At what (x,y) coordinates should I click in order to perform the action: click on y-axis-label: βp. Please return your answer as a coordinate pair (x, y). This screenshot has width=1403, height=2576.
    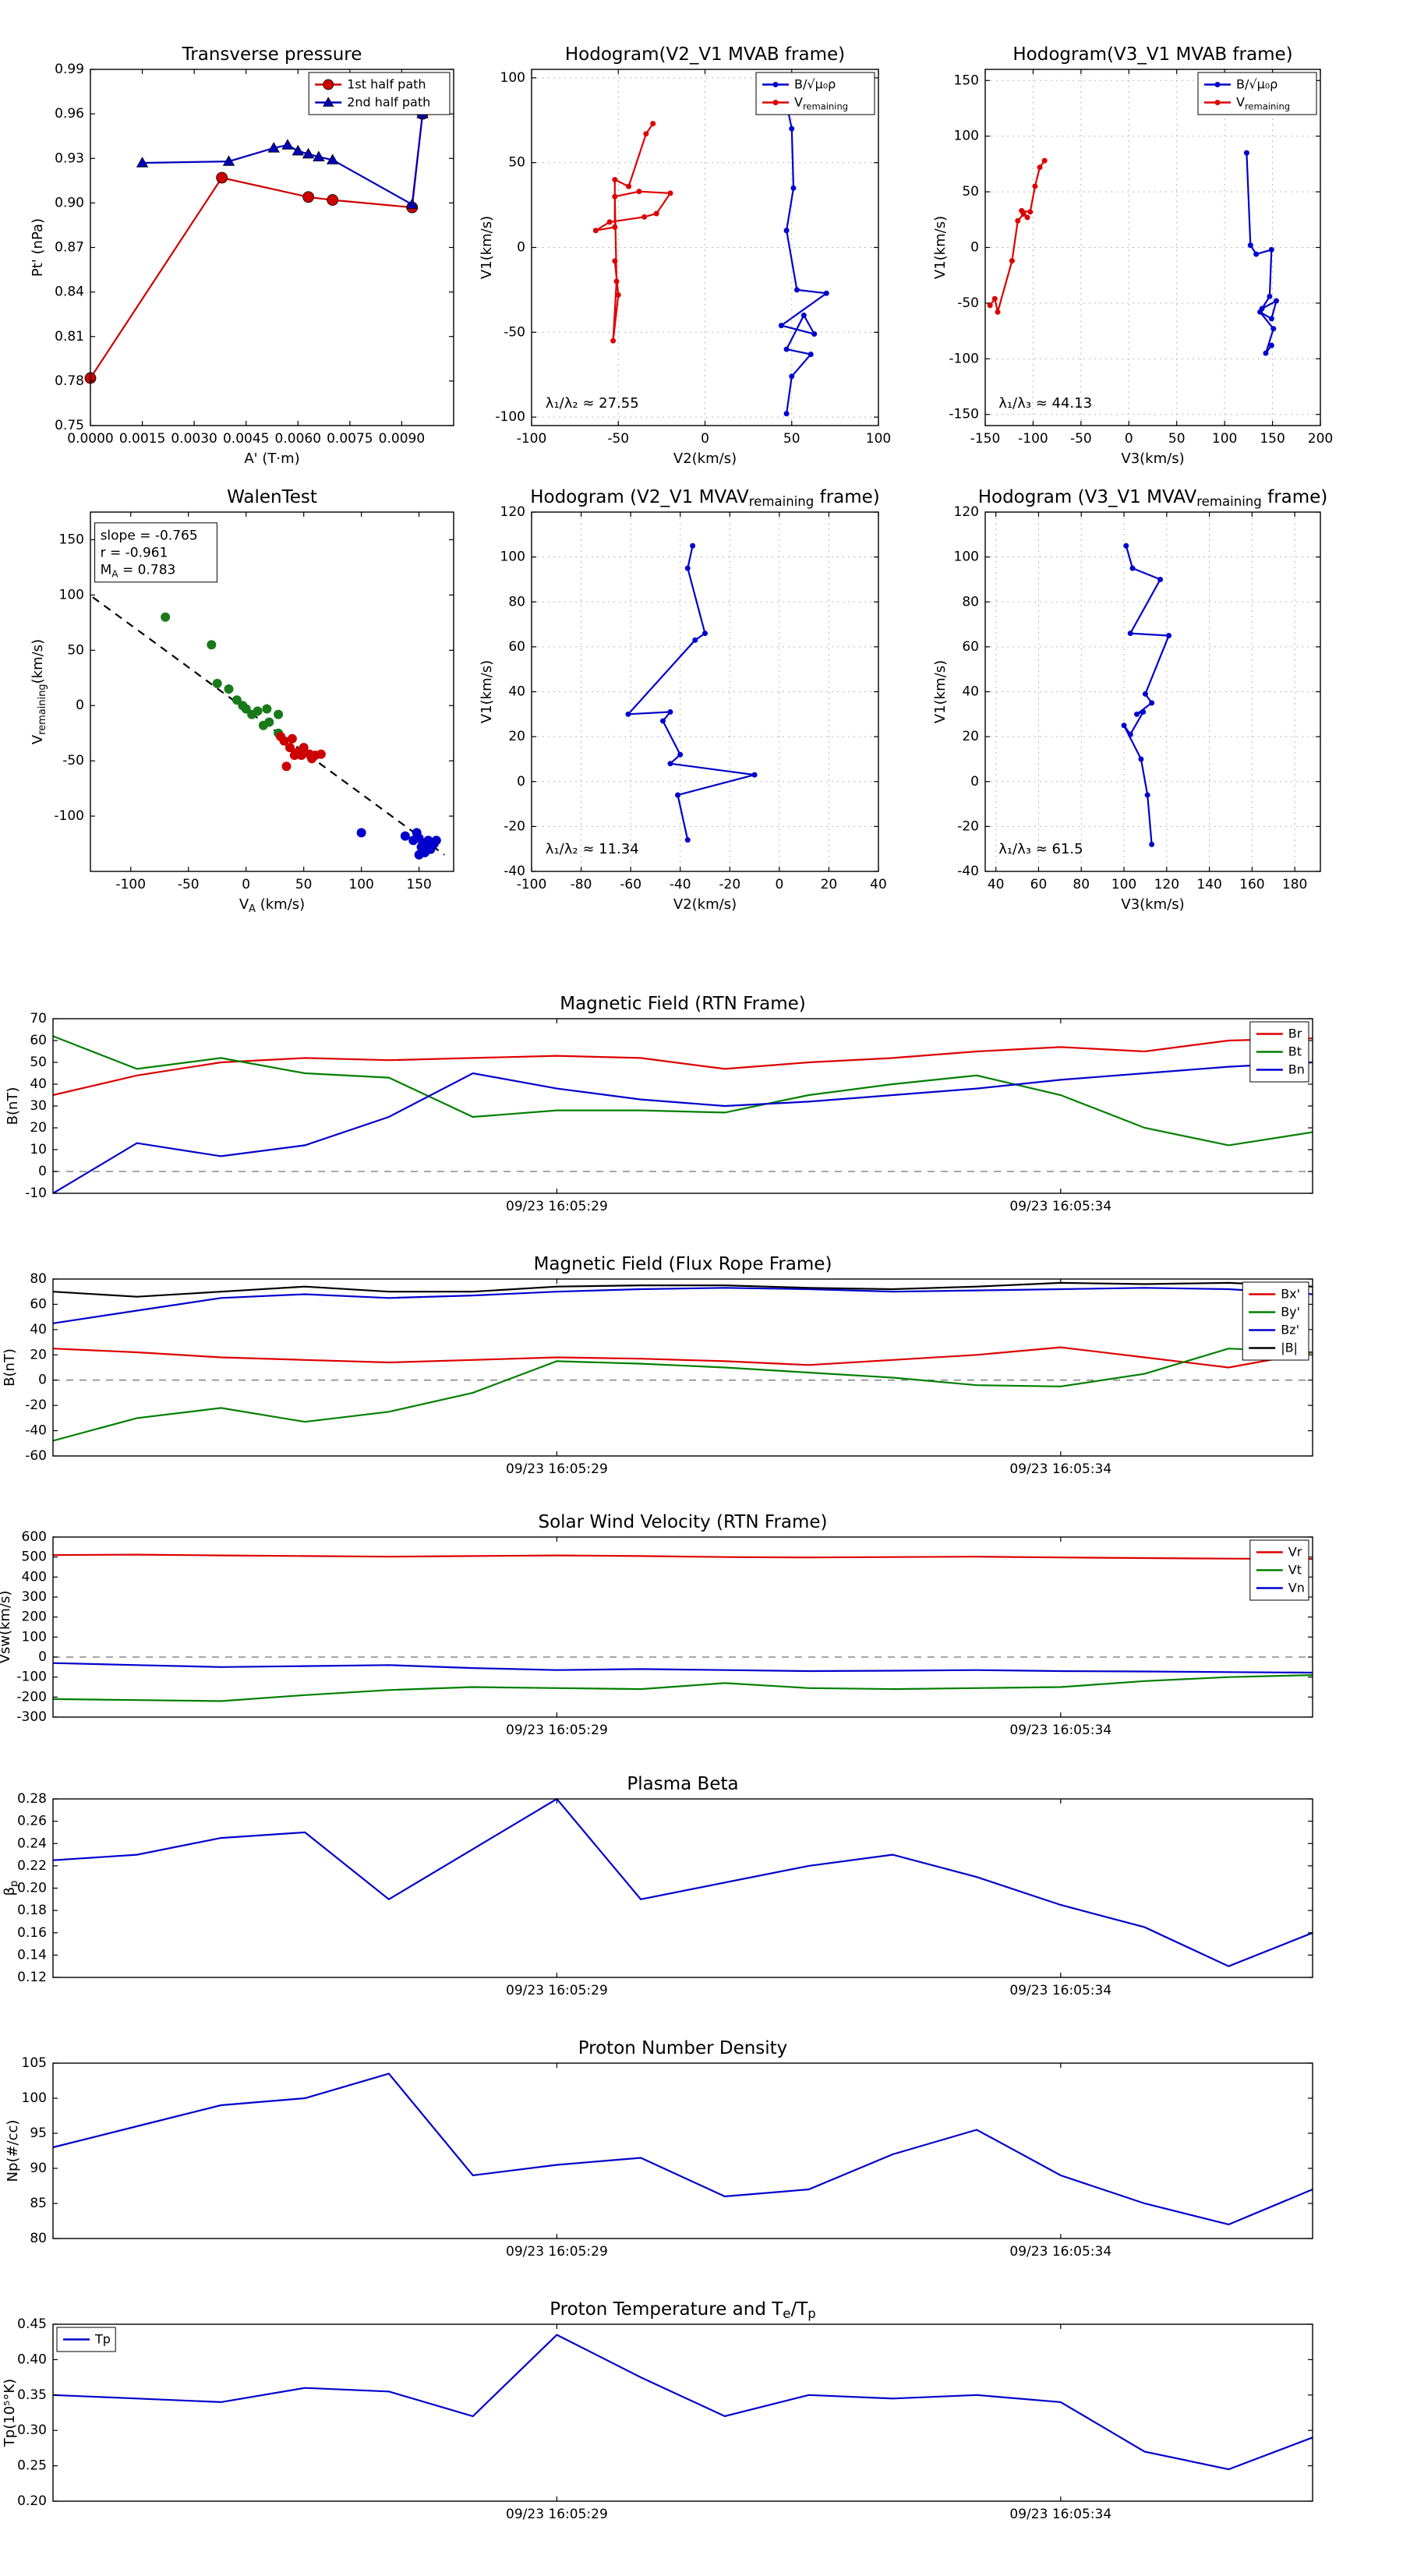
    Looking at the image, I should click on (11, 1888).